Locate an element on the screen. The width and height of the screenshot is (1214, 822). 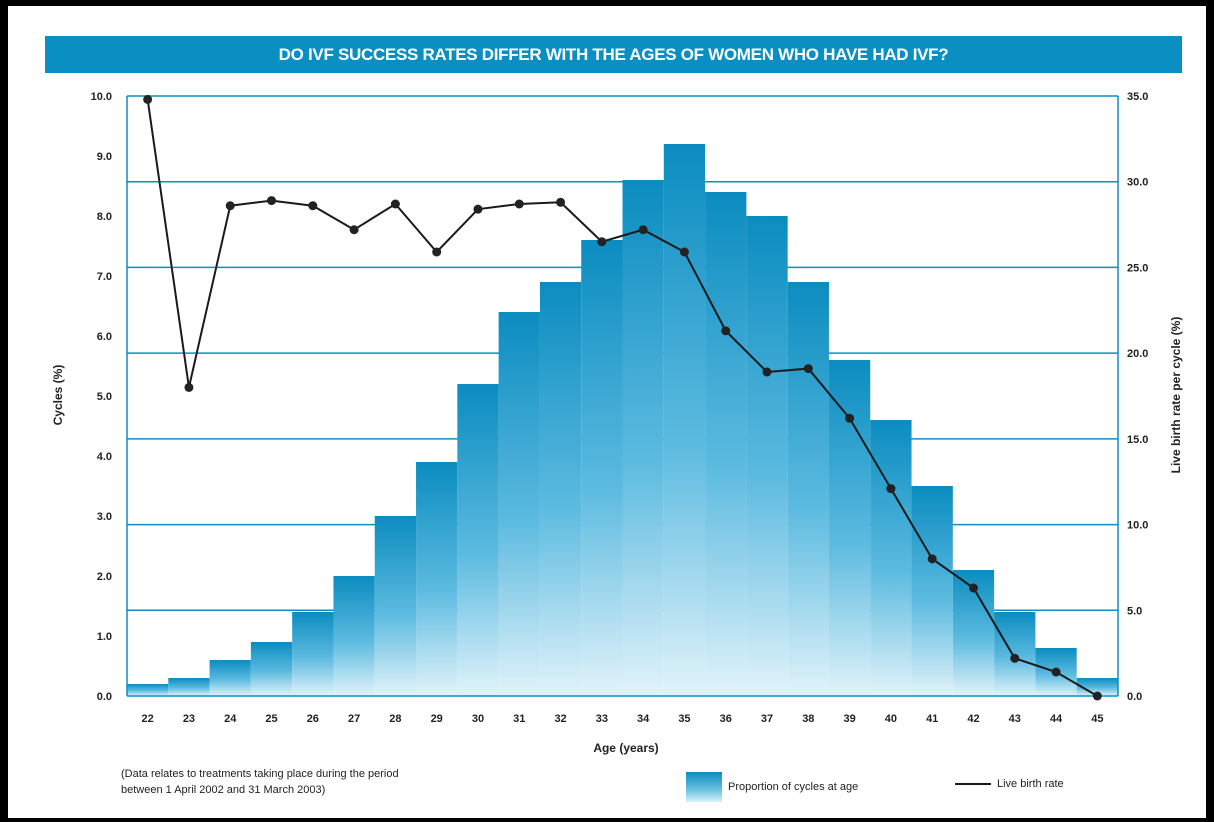
x-tick-label: 35 is located at coordinates (684, 719).